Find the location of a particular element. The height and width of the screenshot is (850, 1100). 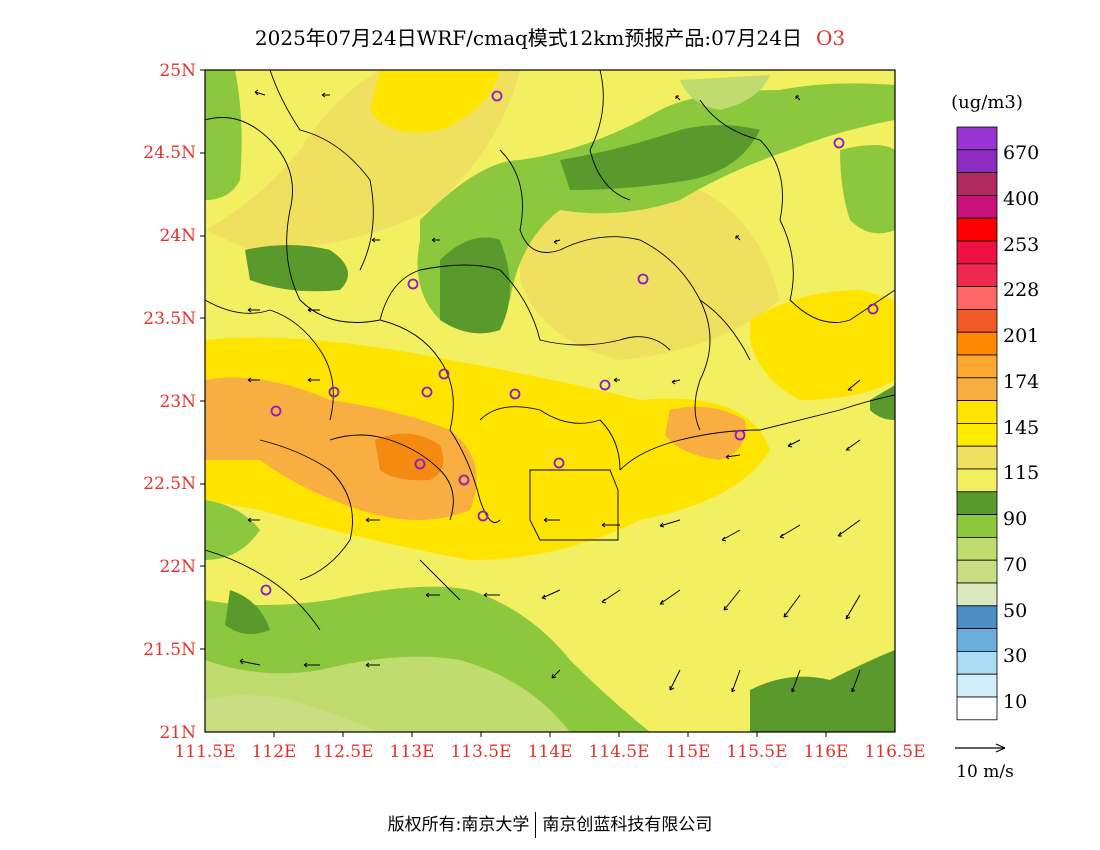

copyright-footer: 版权所有:南京大学 南京创蓝科技有限公司 is located at coordinates (550, 824).